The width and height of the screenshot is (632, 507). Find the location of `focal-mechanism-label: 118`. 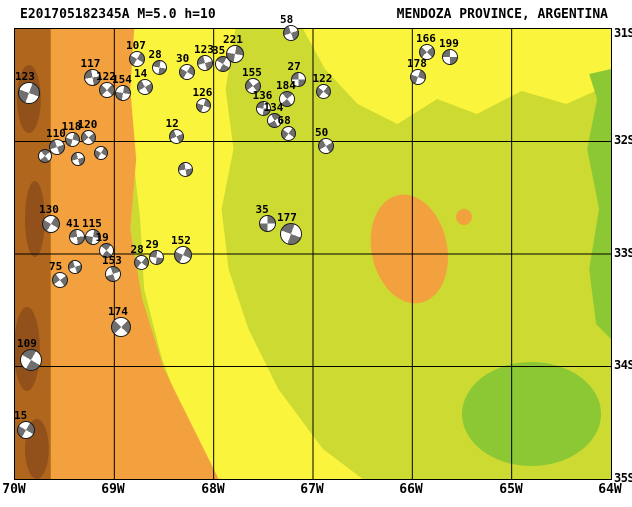

focal-mechanism-label: 118 is located at coordinates (71, 126).